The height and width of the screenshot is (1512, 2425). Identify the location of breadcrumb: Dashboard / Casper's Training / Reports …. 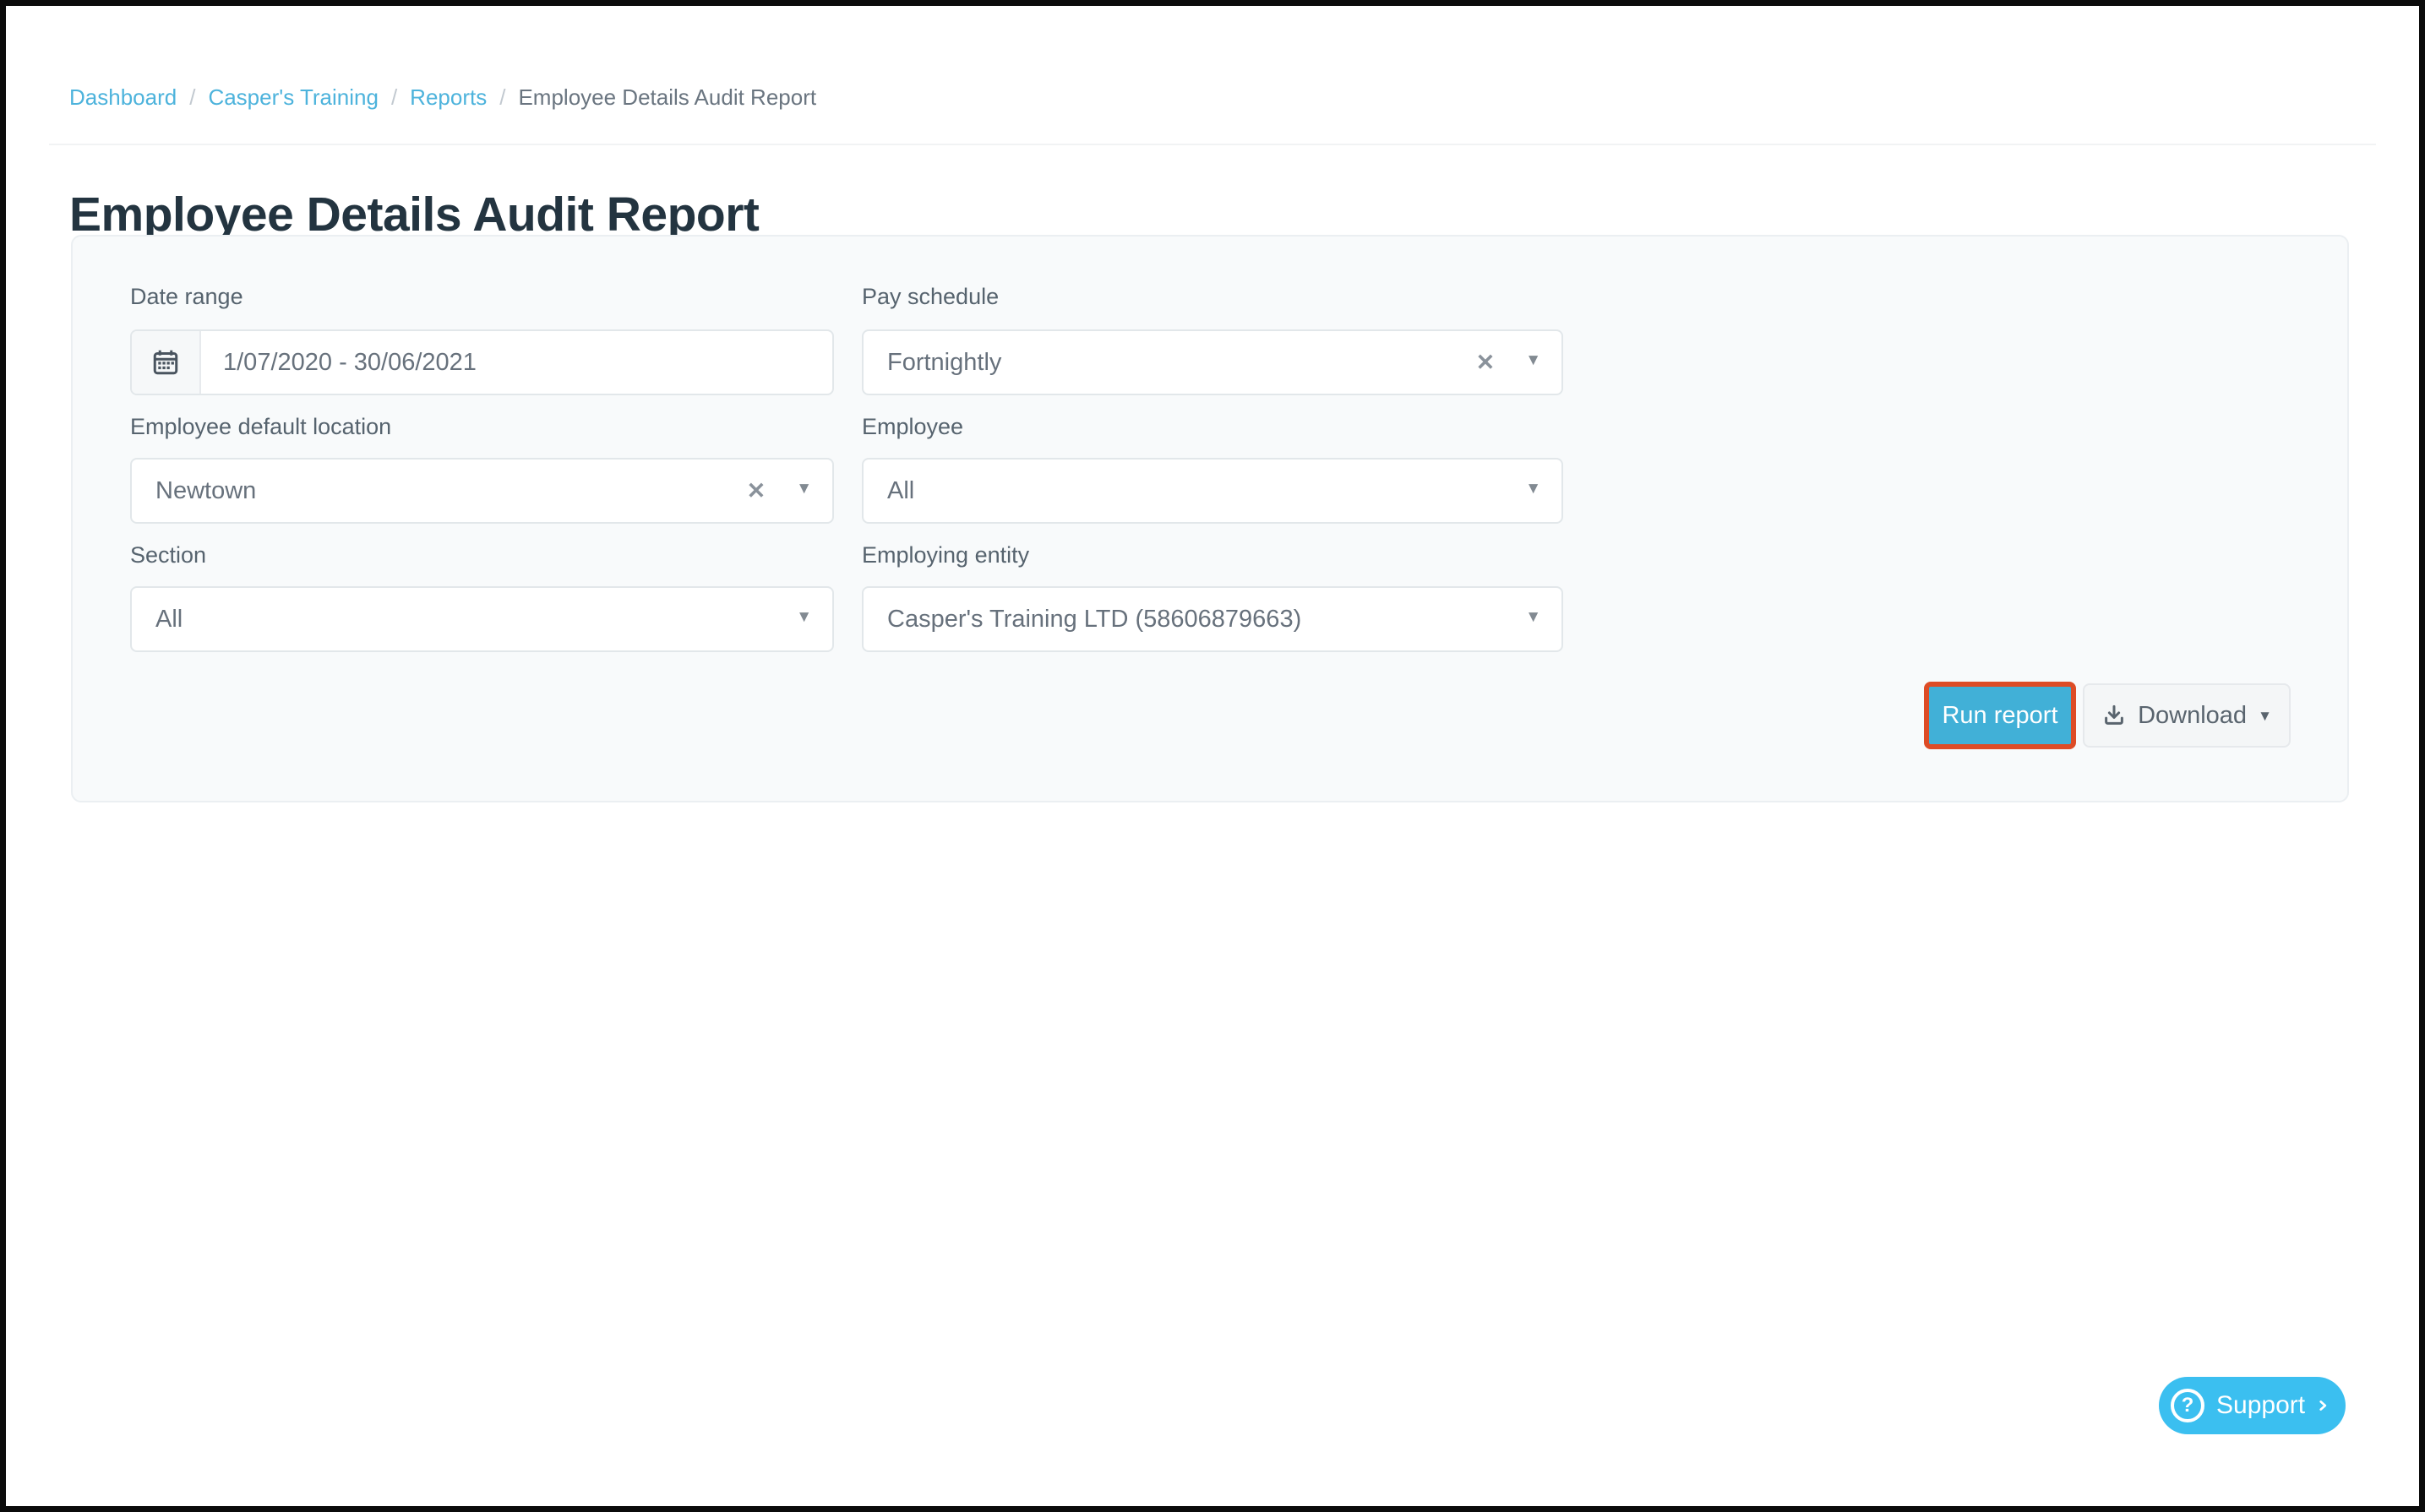
(443, 97).